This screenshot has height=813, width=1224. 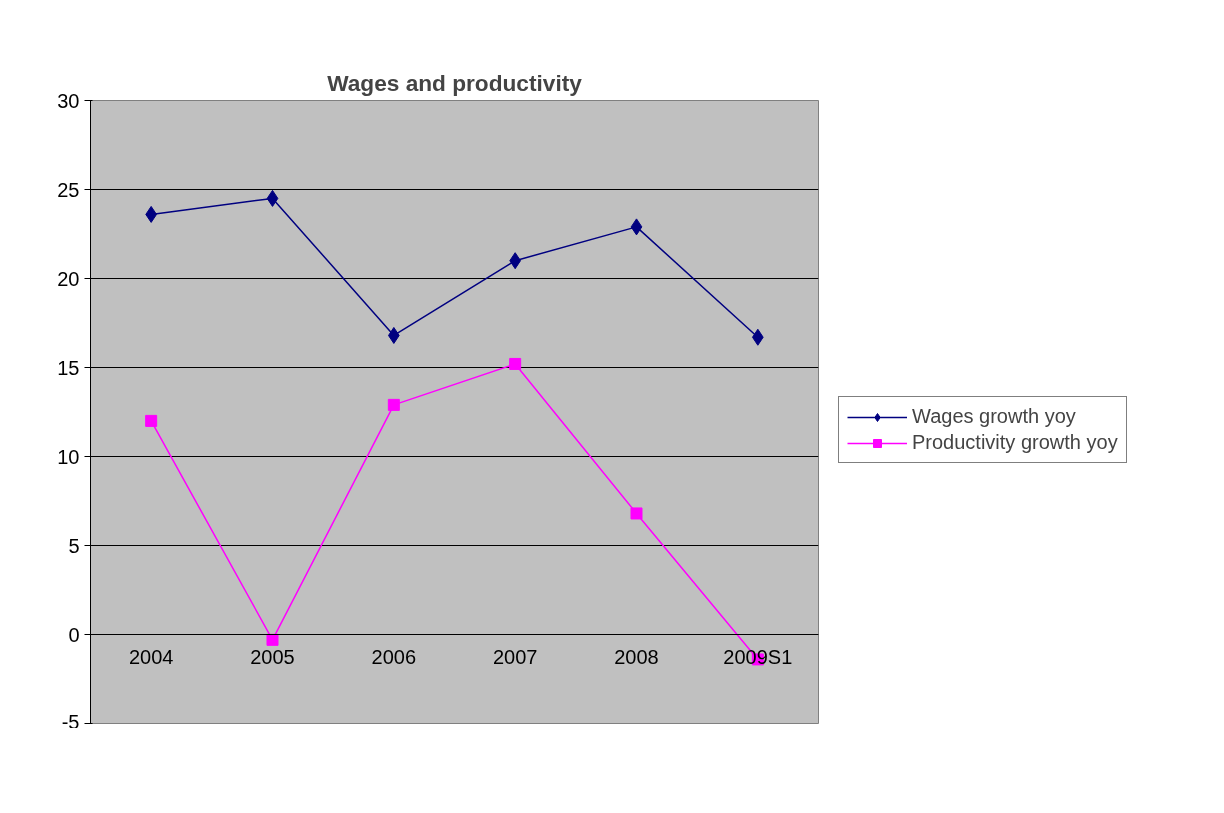 What do you see at coordinates (272, 656) in the screenshot?
I see `x-tick-label: 2005` at bounding box center [272, 656].